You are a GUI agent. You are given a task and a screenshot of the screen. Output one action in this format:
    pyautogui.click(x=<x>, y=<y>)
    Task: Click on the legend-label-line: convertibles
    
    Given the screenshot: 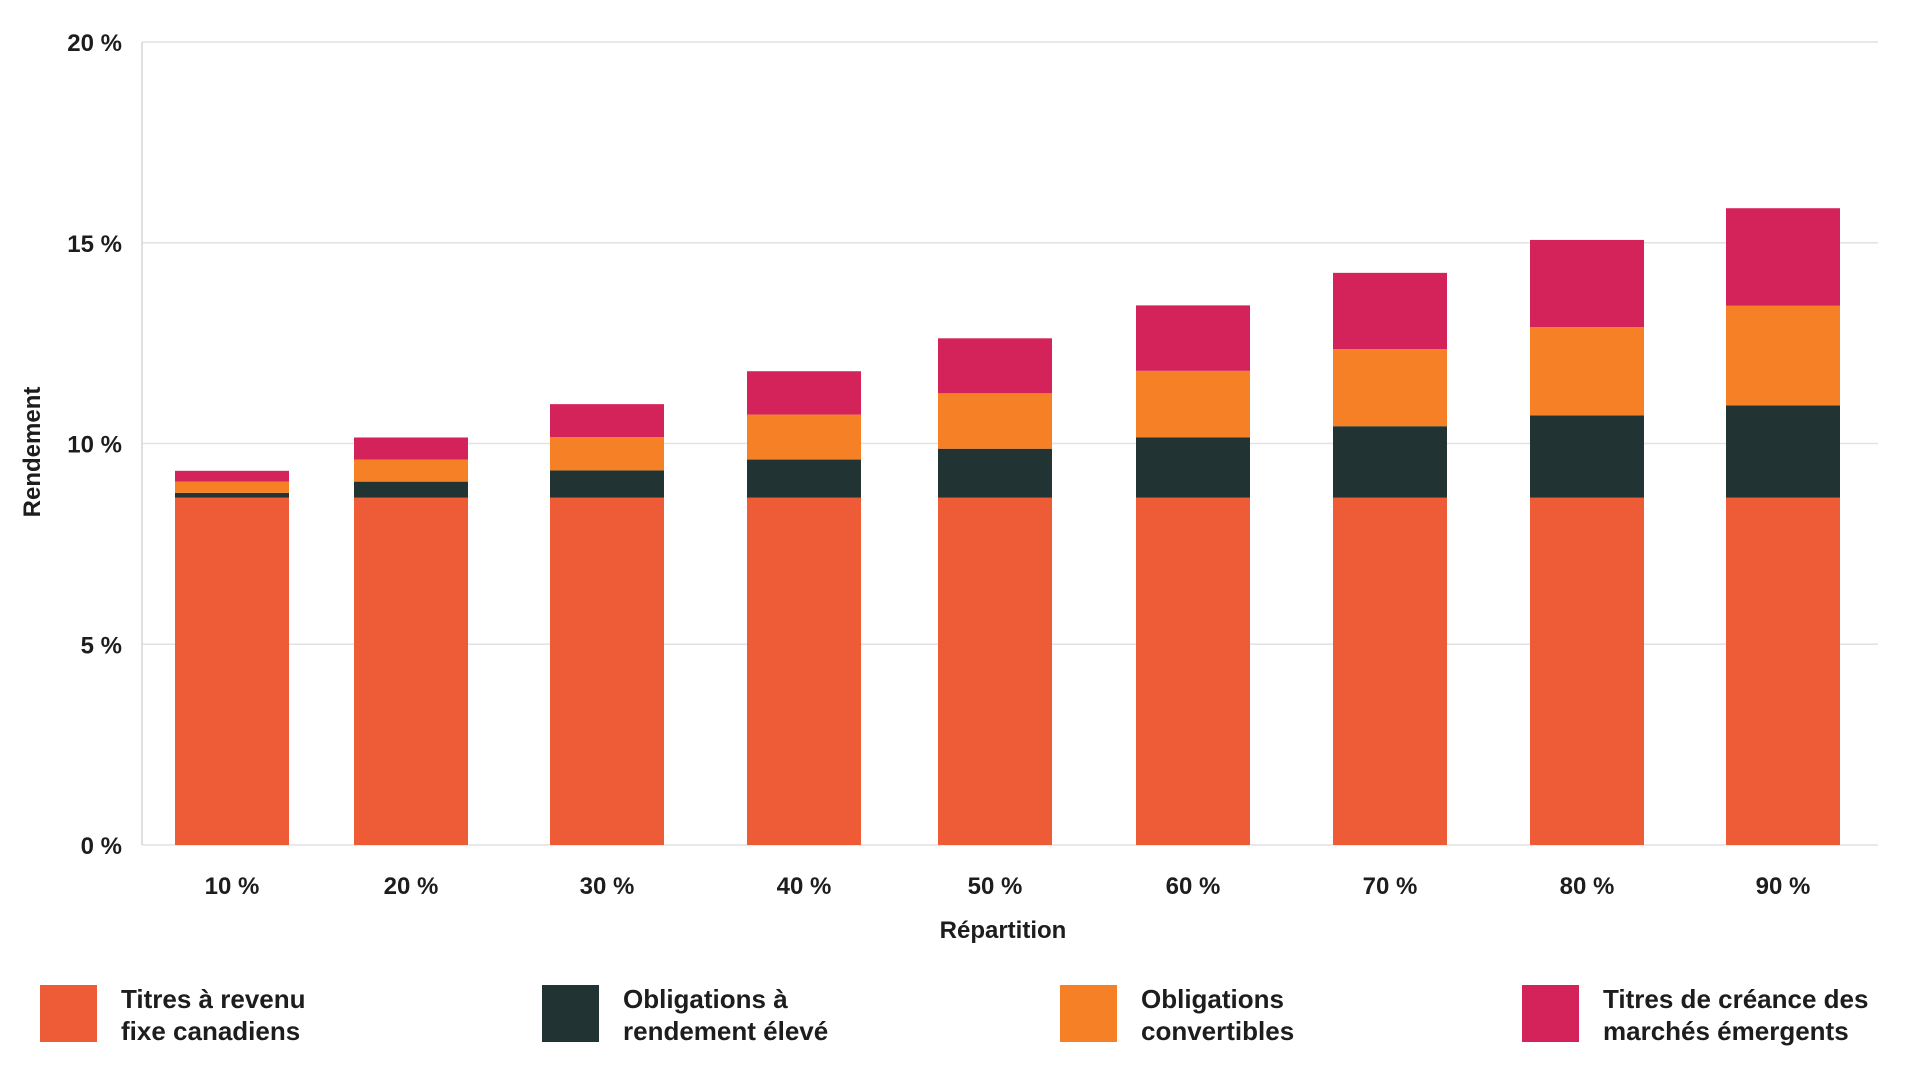 What is the action you would take?
    pyautogui.click(x=1218, y=1031)
    